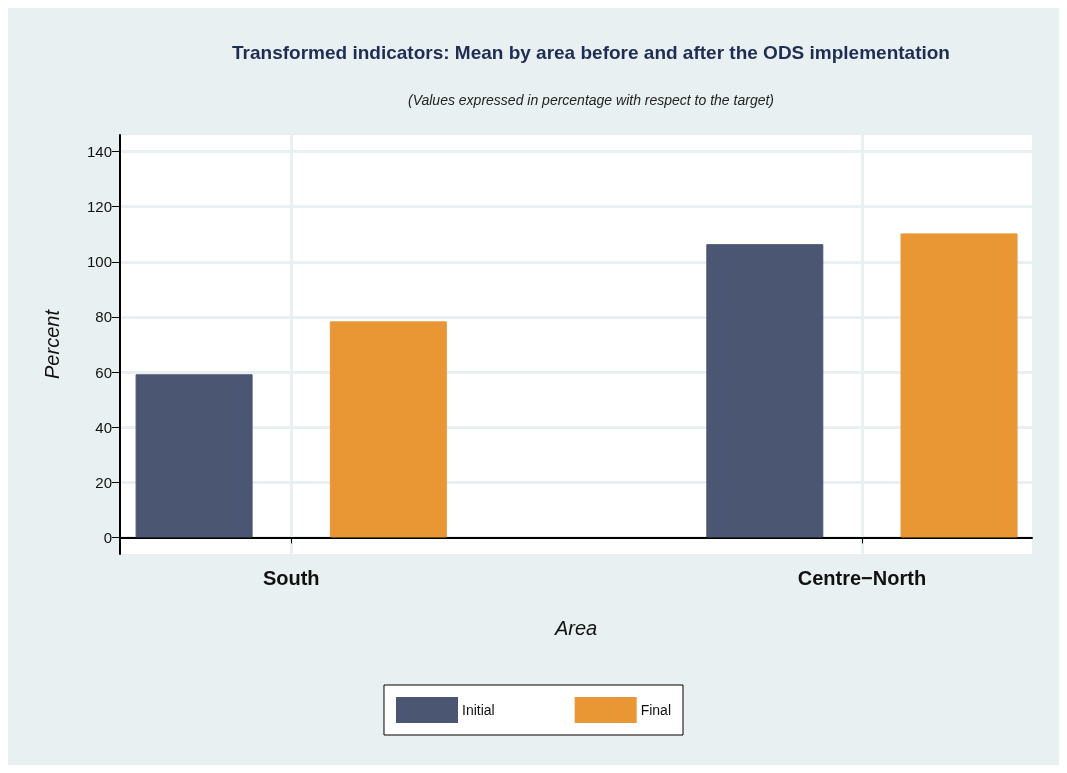 This screenshot has width=1067, height=773. I want to click on legend-label: Initial, so click(478, 710).